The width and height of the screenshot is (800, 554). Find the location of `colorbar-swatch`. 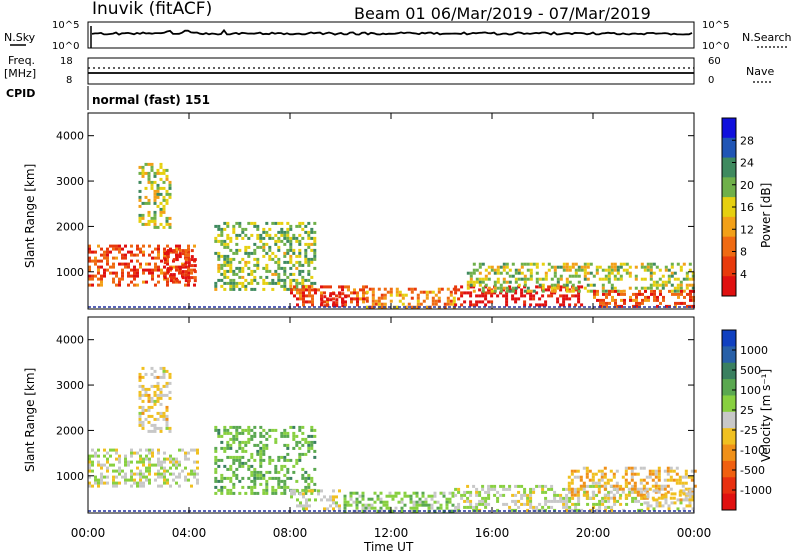

colorbar-swatch is located at coordinates (729, 371).